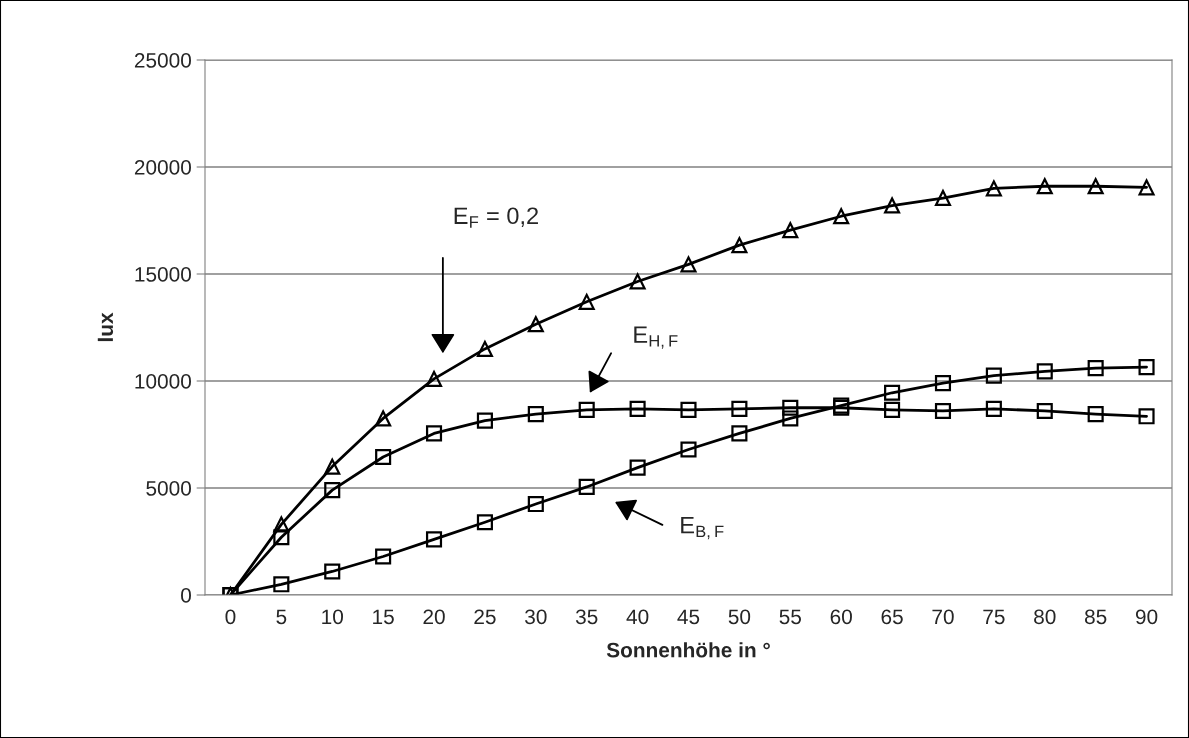  What do you see at coordinates (1095, 617) in the screenshot?
I see `x-tick-label: 85` at bounding box center [1095, 617].